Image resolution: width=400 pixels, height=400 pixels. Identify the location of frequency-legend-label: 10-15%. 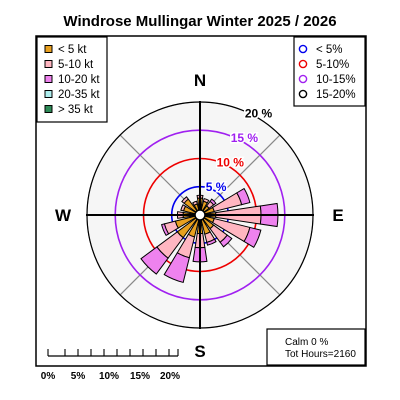
(336, 80).